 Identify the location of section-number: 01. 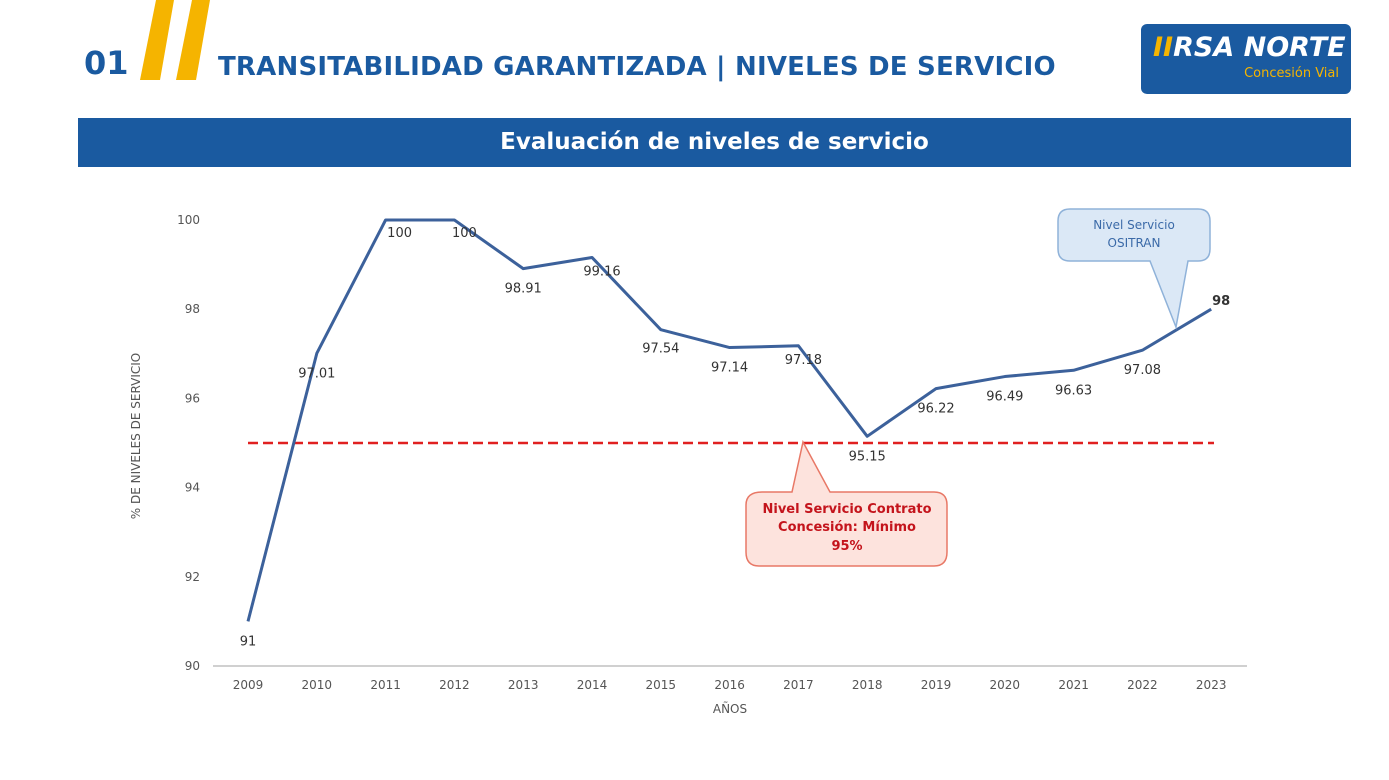
(106, 63).